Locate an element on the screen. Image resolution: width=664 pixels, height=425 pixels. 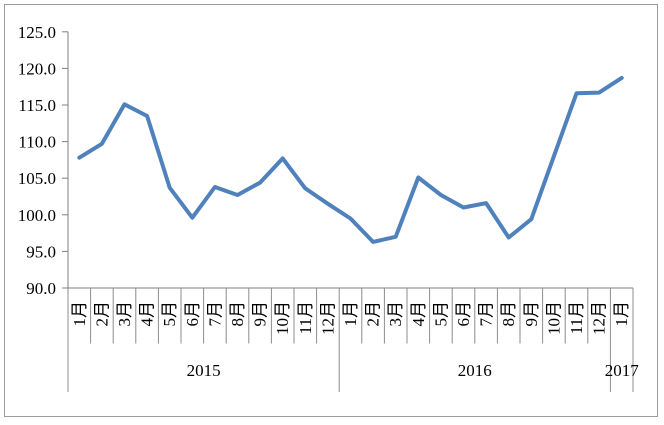
year-label: 2015 is located at coordinates (204, 370).